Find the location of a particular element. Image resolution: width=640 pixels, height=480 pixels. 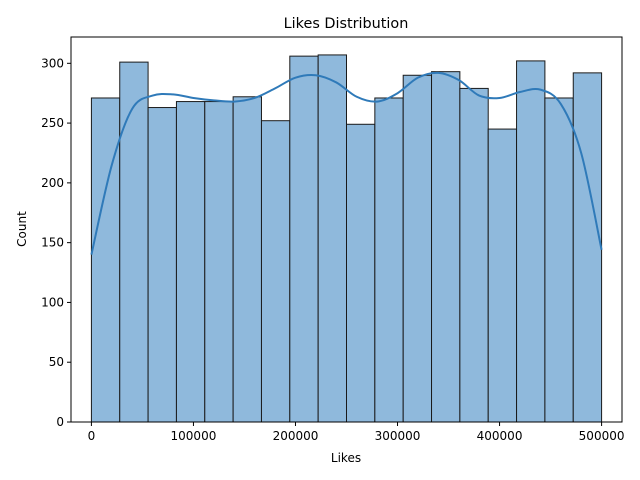

y-tick-label: 100 is located at coordinates (52, 302).